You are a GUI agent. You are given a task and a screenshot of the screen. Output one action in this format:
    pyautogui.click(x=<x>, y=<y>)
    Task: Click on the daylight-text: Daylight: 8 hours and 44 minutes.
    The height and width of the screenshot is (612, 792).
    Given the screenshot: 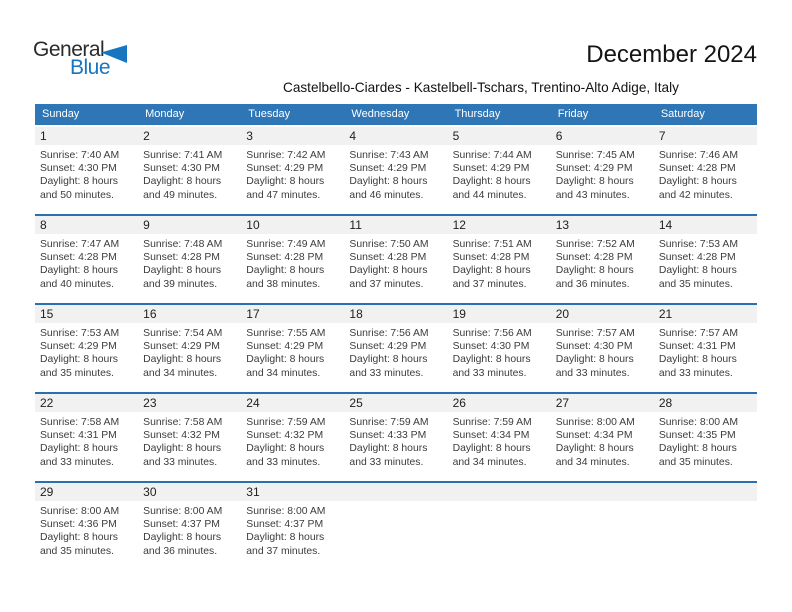 What is the action you would take?
    pyautogui.click(x=491, y=188)
    